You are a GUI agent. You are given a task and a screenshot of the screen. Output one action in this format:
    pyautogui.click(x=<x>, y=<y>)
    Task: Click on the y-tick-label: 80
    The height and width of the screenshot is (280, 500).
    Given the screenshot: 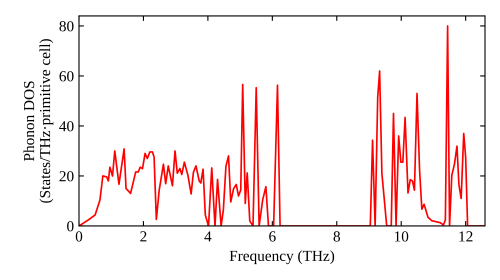 What is the action you would take?
    pyautogui.click(x=66, y=26)
    